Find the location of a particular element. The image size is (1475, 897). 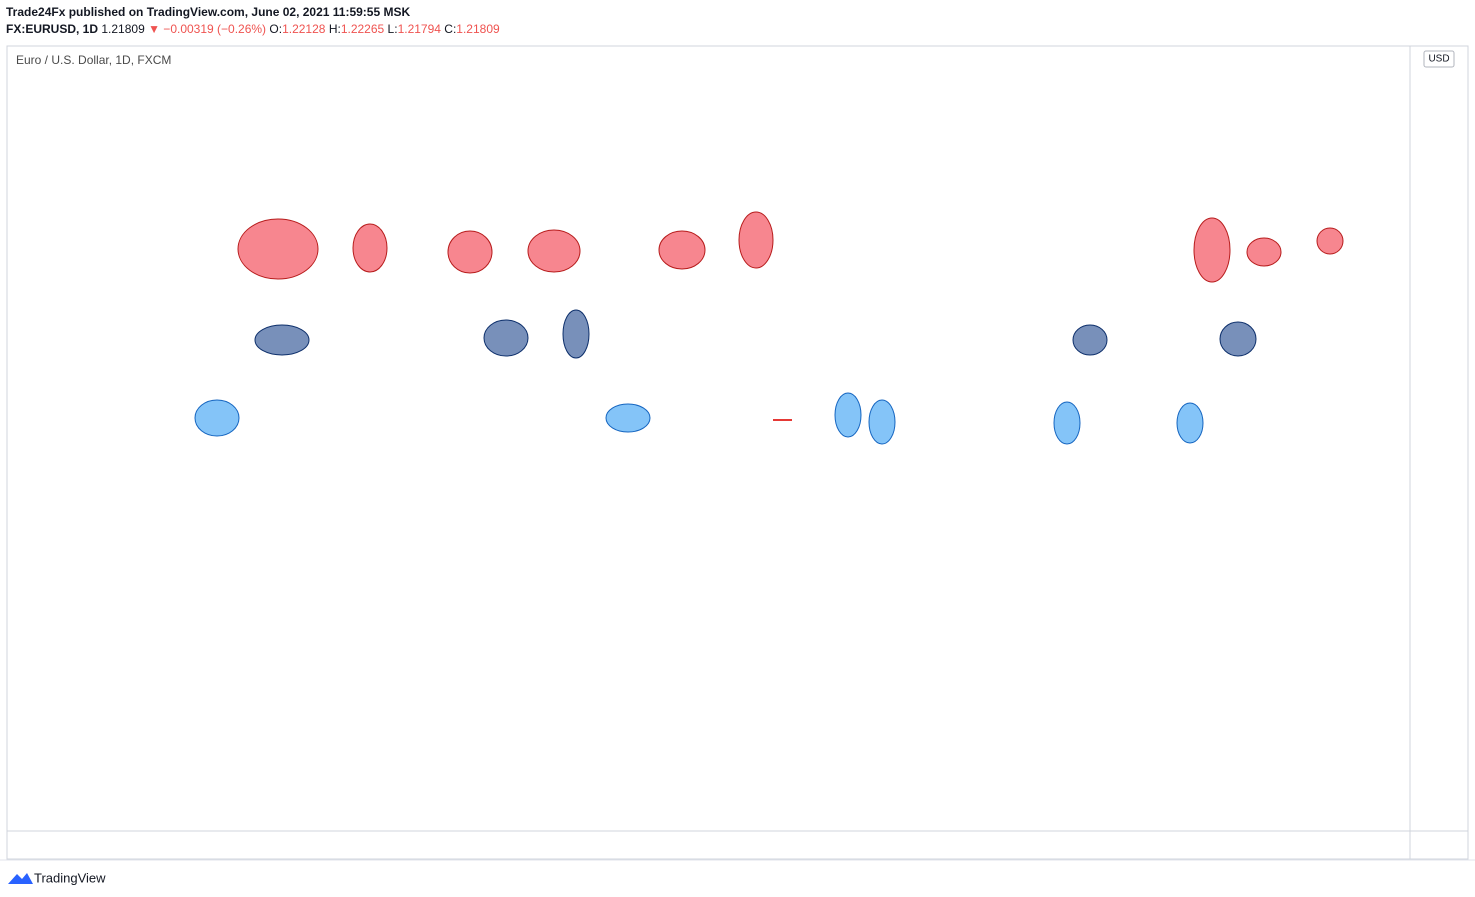

ohlc: O:1.22128 H:1.22265 L:1.21794 C:1.21809 is located at coordinates (384, 29).